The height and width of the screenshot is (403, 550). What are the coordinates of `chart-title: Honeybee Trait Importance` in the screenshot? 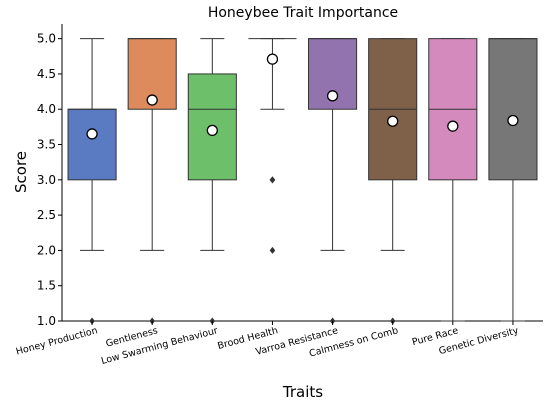 It's located at (303, 13).